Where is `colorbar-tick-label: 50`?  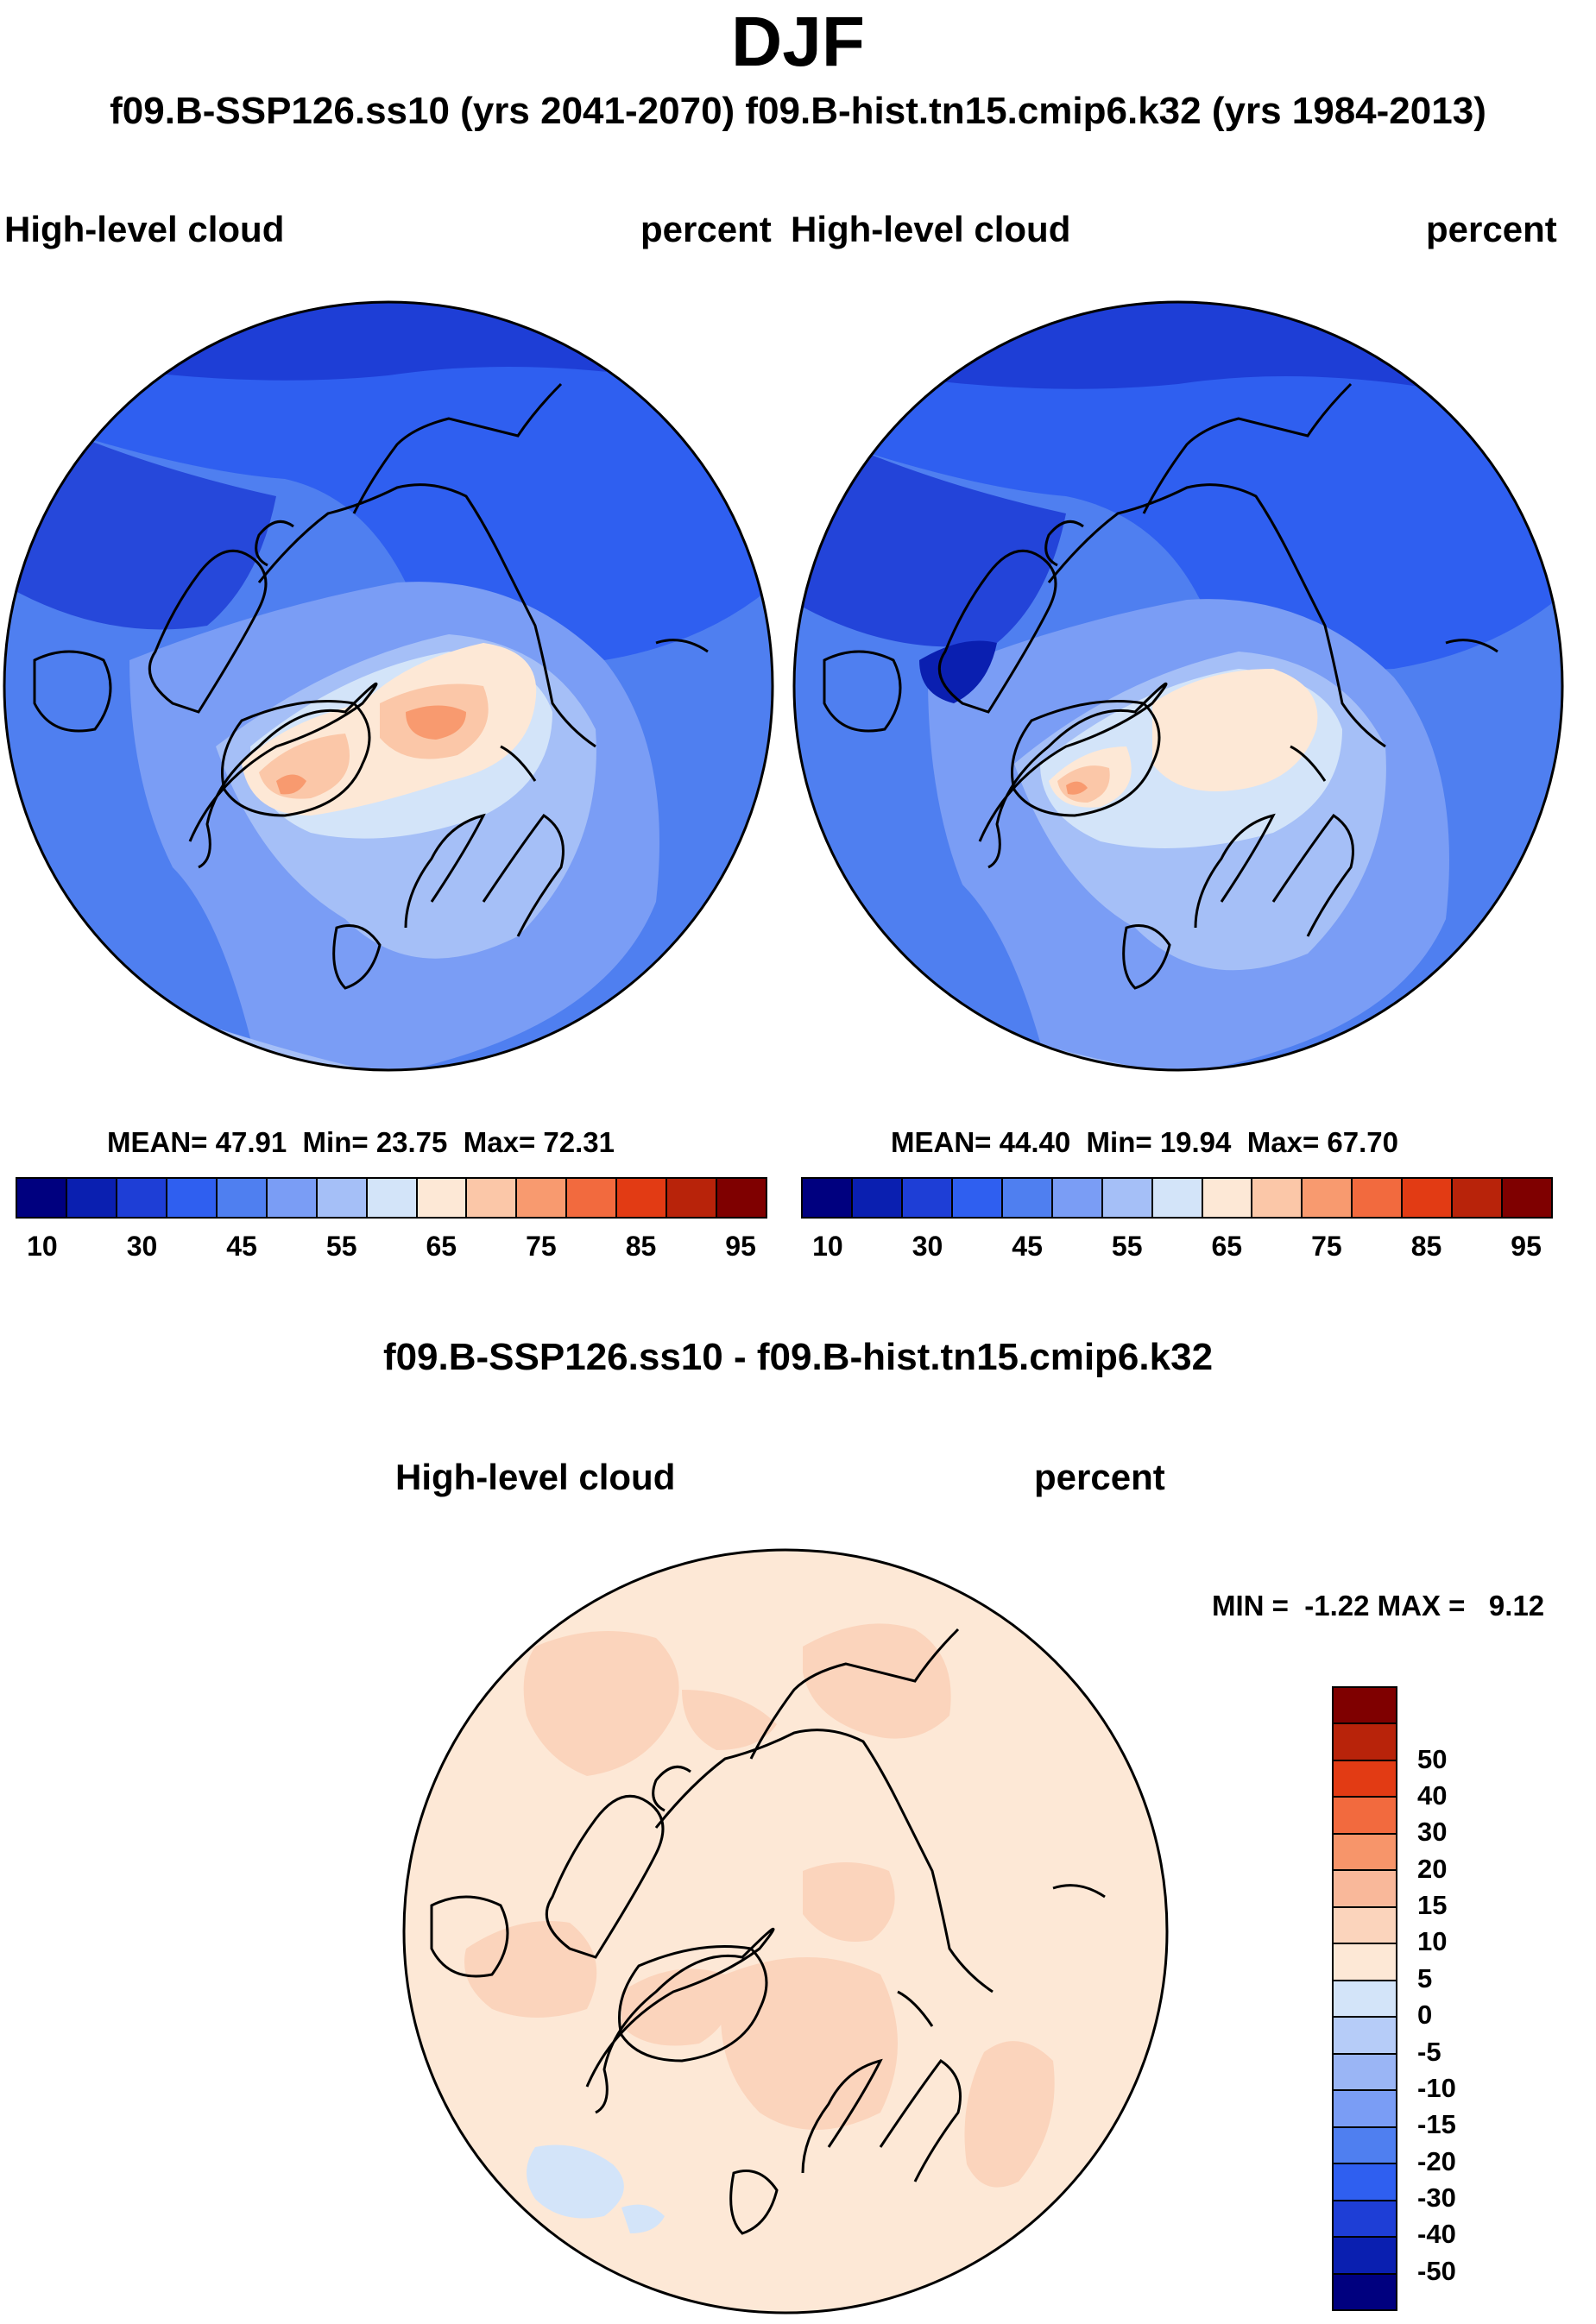
colorbar-tick-label: 50 is located at coordinates (1432, 1758).